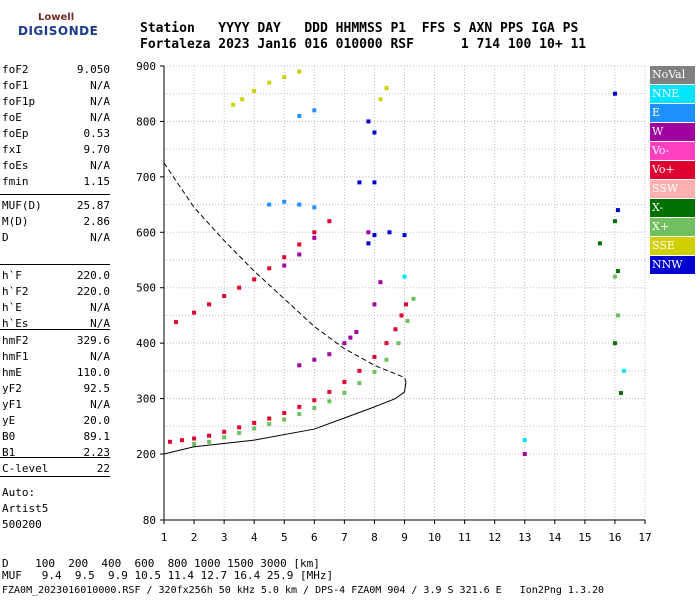 The image size is (700, 600). I want to click on legend-item-x-: X+, so click(672, 227).